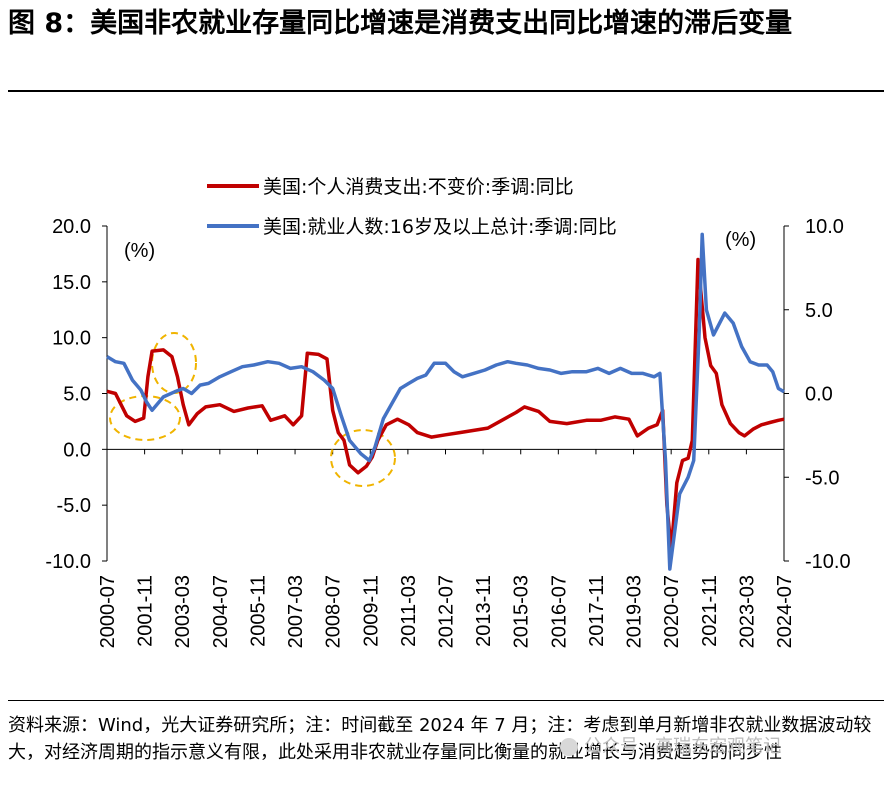  I want to click on legend-label: 美国:个人消费支出:不变价:季调:同比, so click(418, 187).